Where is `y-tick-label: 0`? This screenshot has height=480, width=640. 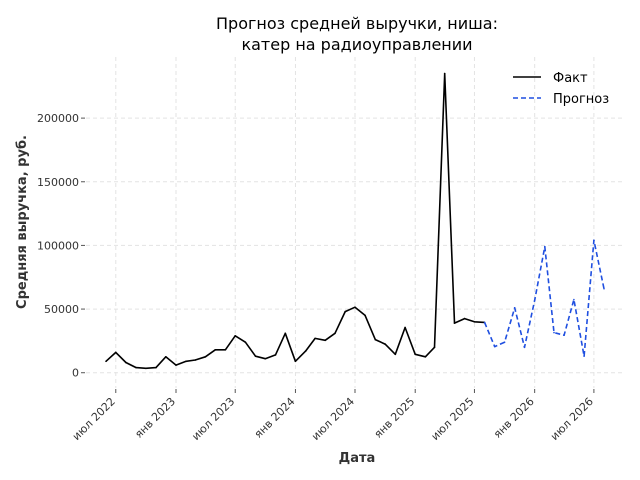 y-tick-label: 0 is located at coordinates (75, 373).